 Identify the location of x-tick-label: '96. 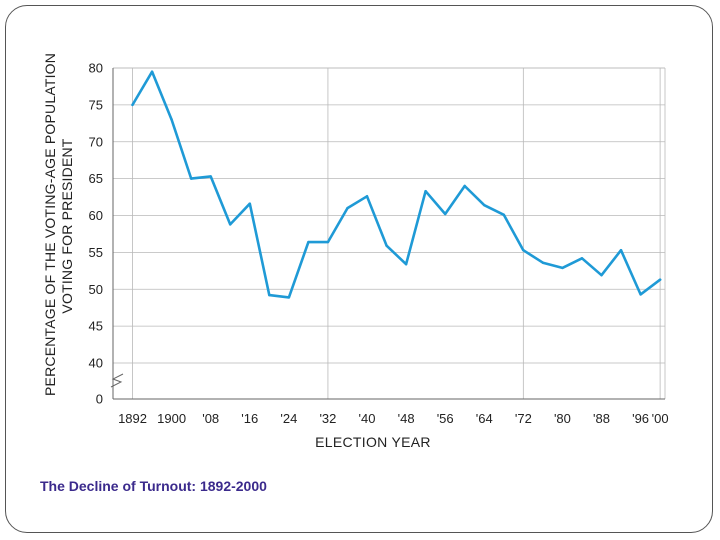
(640, 418).